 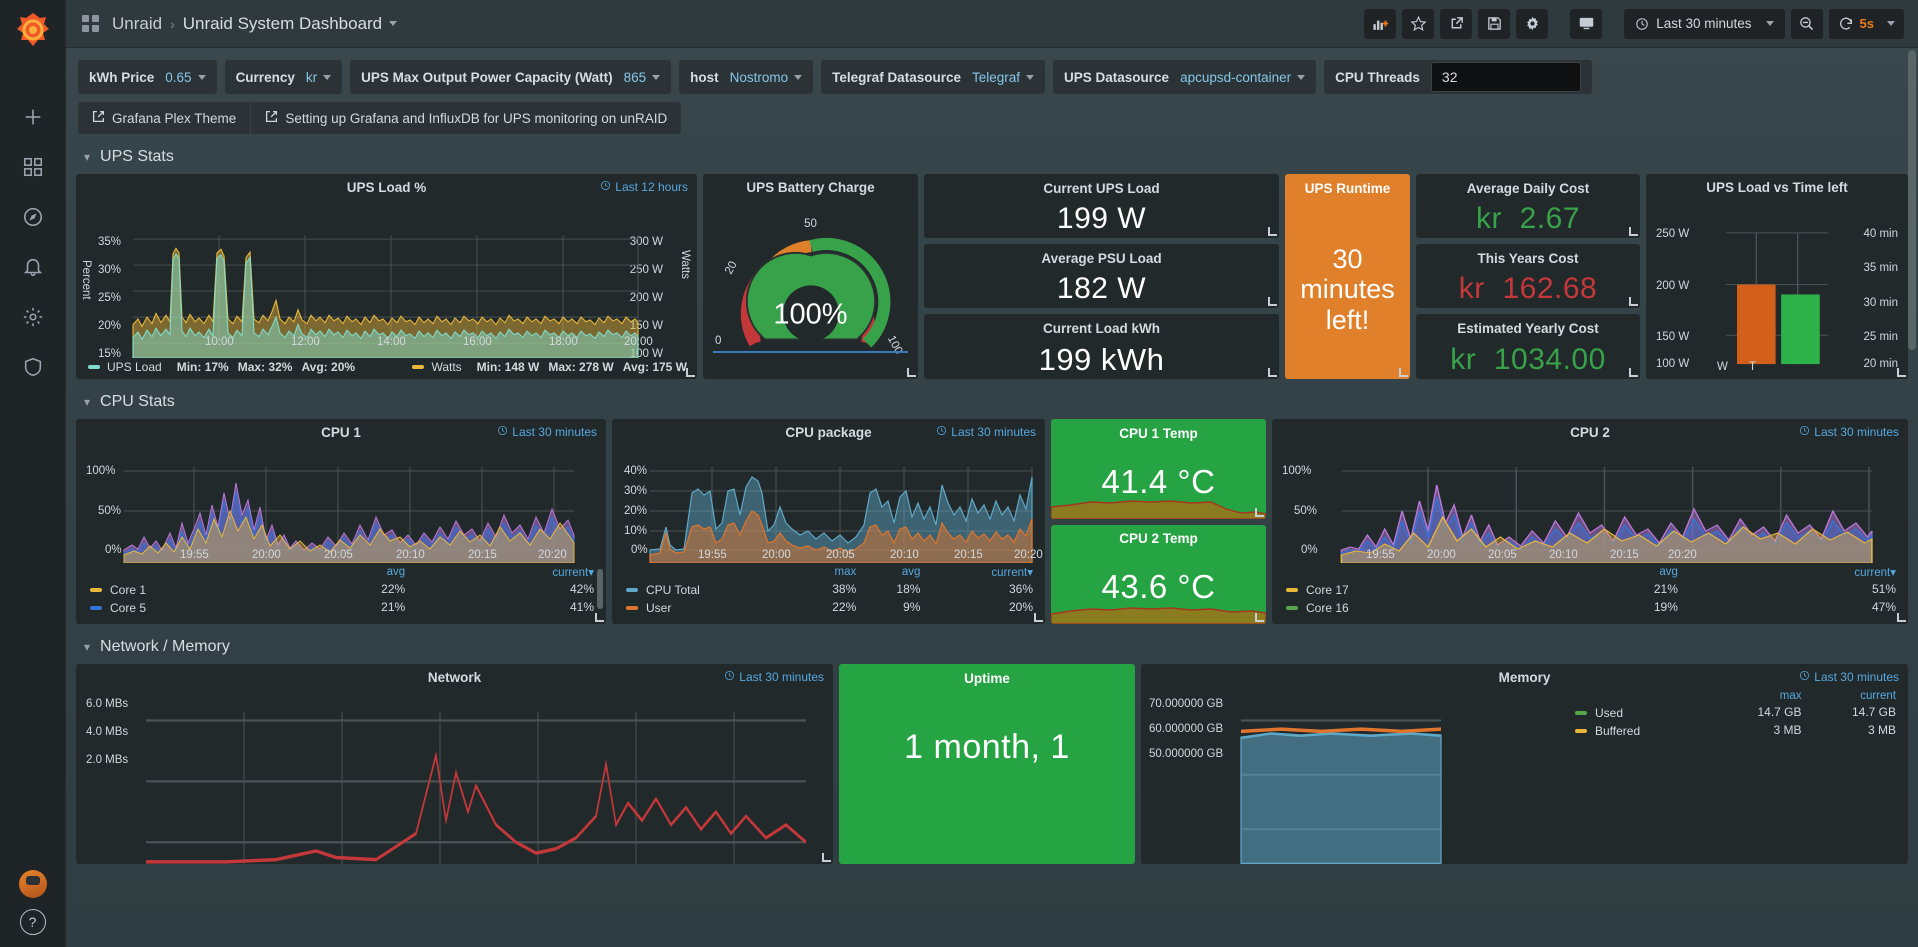 I want to click on memory-graph: 70.000000 GB 60.000000 GB 50.000000 GB, so click(x=1351, y=777).